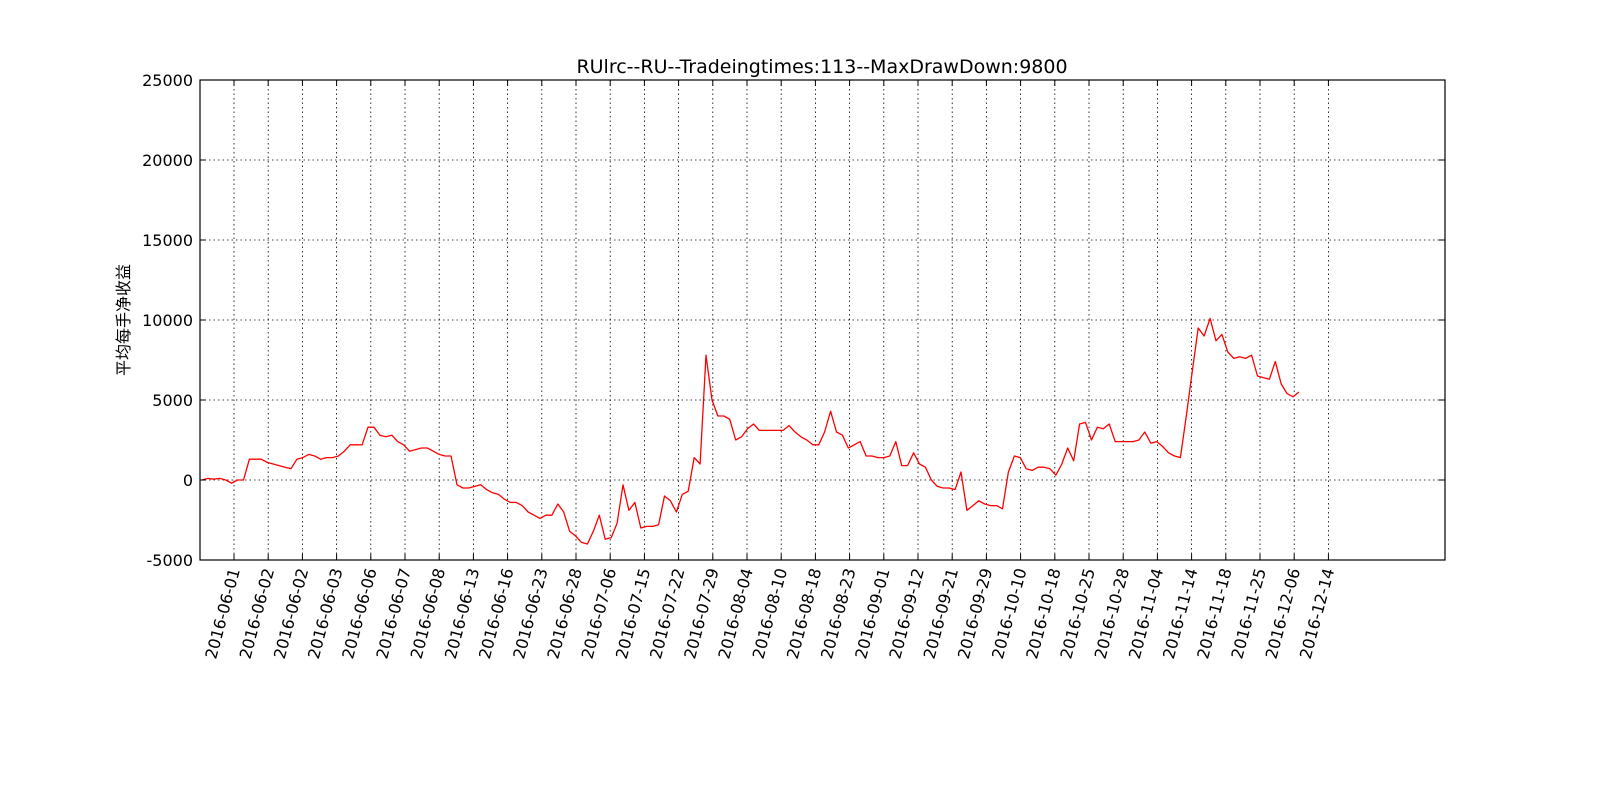 The width and height of the screenshot is (1600, 800). I want to click on y-tick-label: 10000, so click(167, 320).